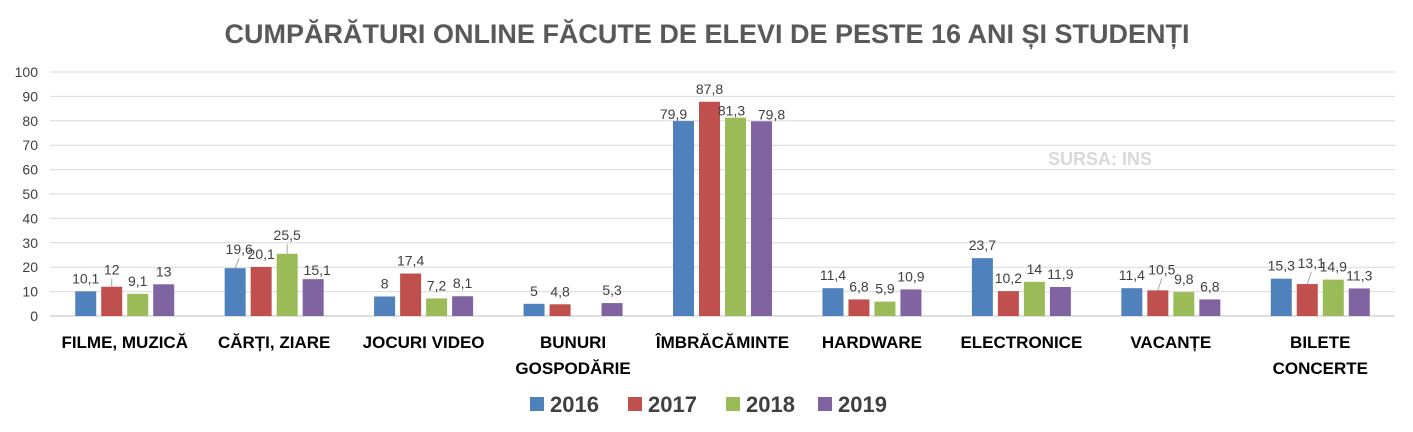 The height and width of the screenshot is (432, 1413). I want to click on data-label: 9,8, so click(1184, 279).